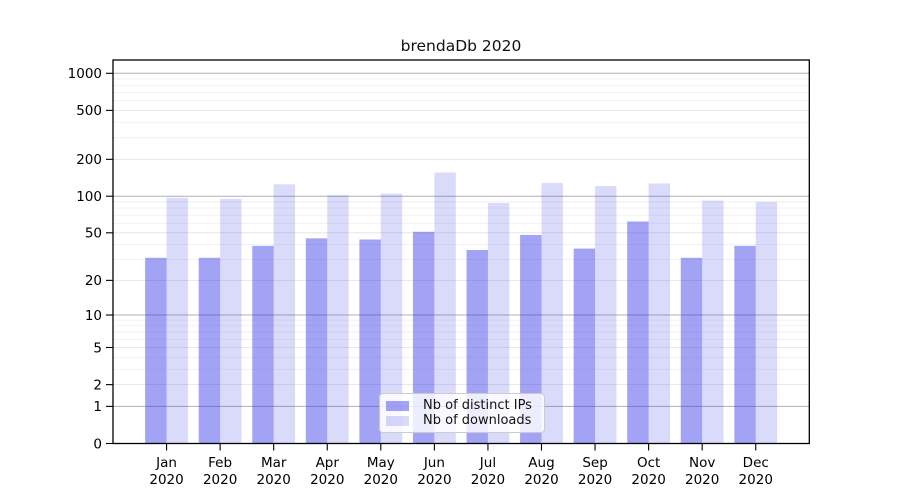 The image size is (900, 500). What do you see at coordinates (97, 385) in the screenshot?
I see `y-axis-tick-label: 2` at bounding box center [97, 385].